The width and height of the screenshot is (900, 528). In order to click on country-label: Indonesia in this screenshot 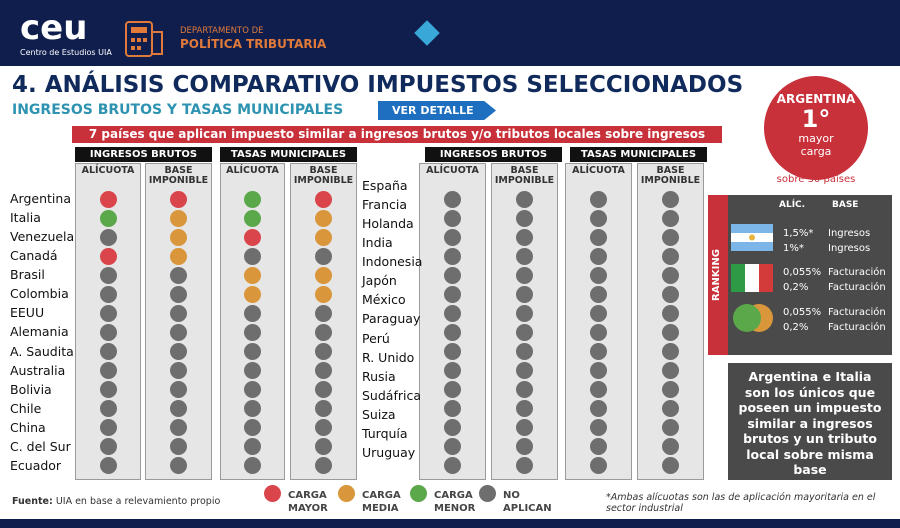, I will do `click(392, 262)`.